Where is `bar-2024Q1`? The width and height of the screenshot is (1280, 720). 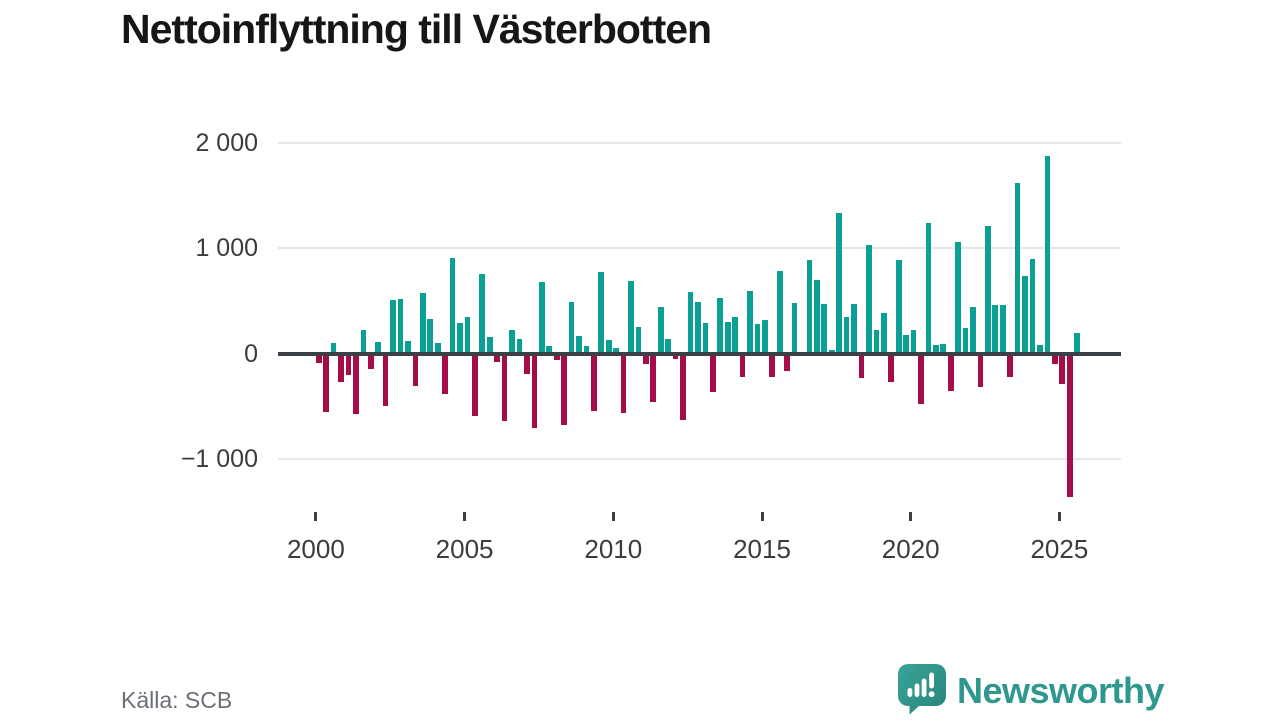
bar-2024Q1 is located at coordinates (1032, 306).